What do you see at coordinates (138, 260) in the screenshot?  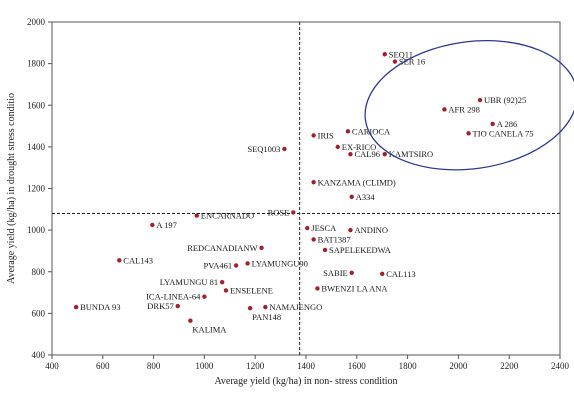 I see `point-label: CAL143` at bounding box center [138, 260].